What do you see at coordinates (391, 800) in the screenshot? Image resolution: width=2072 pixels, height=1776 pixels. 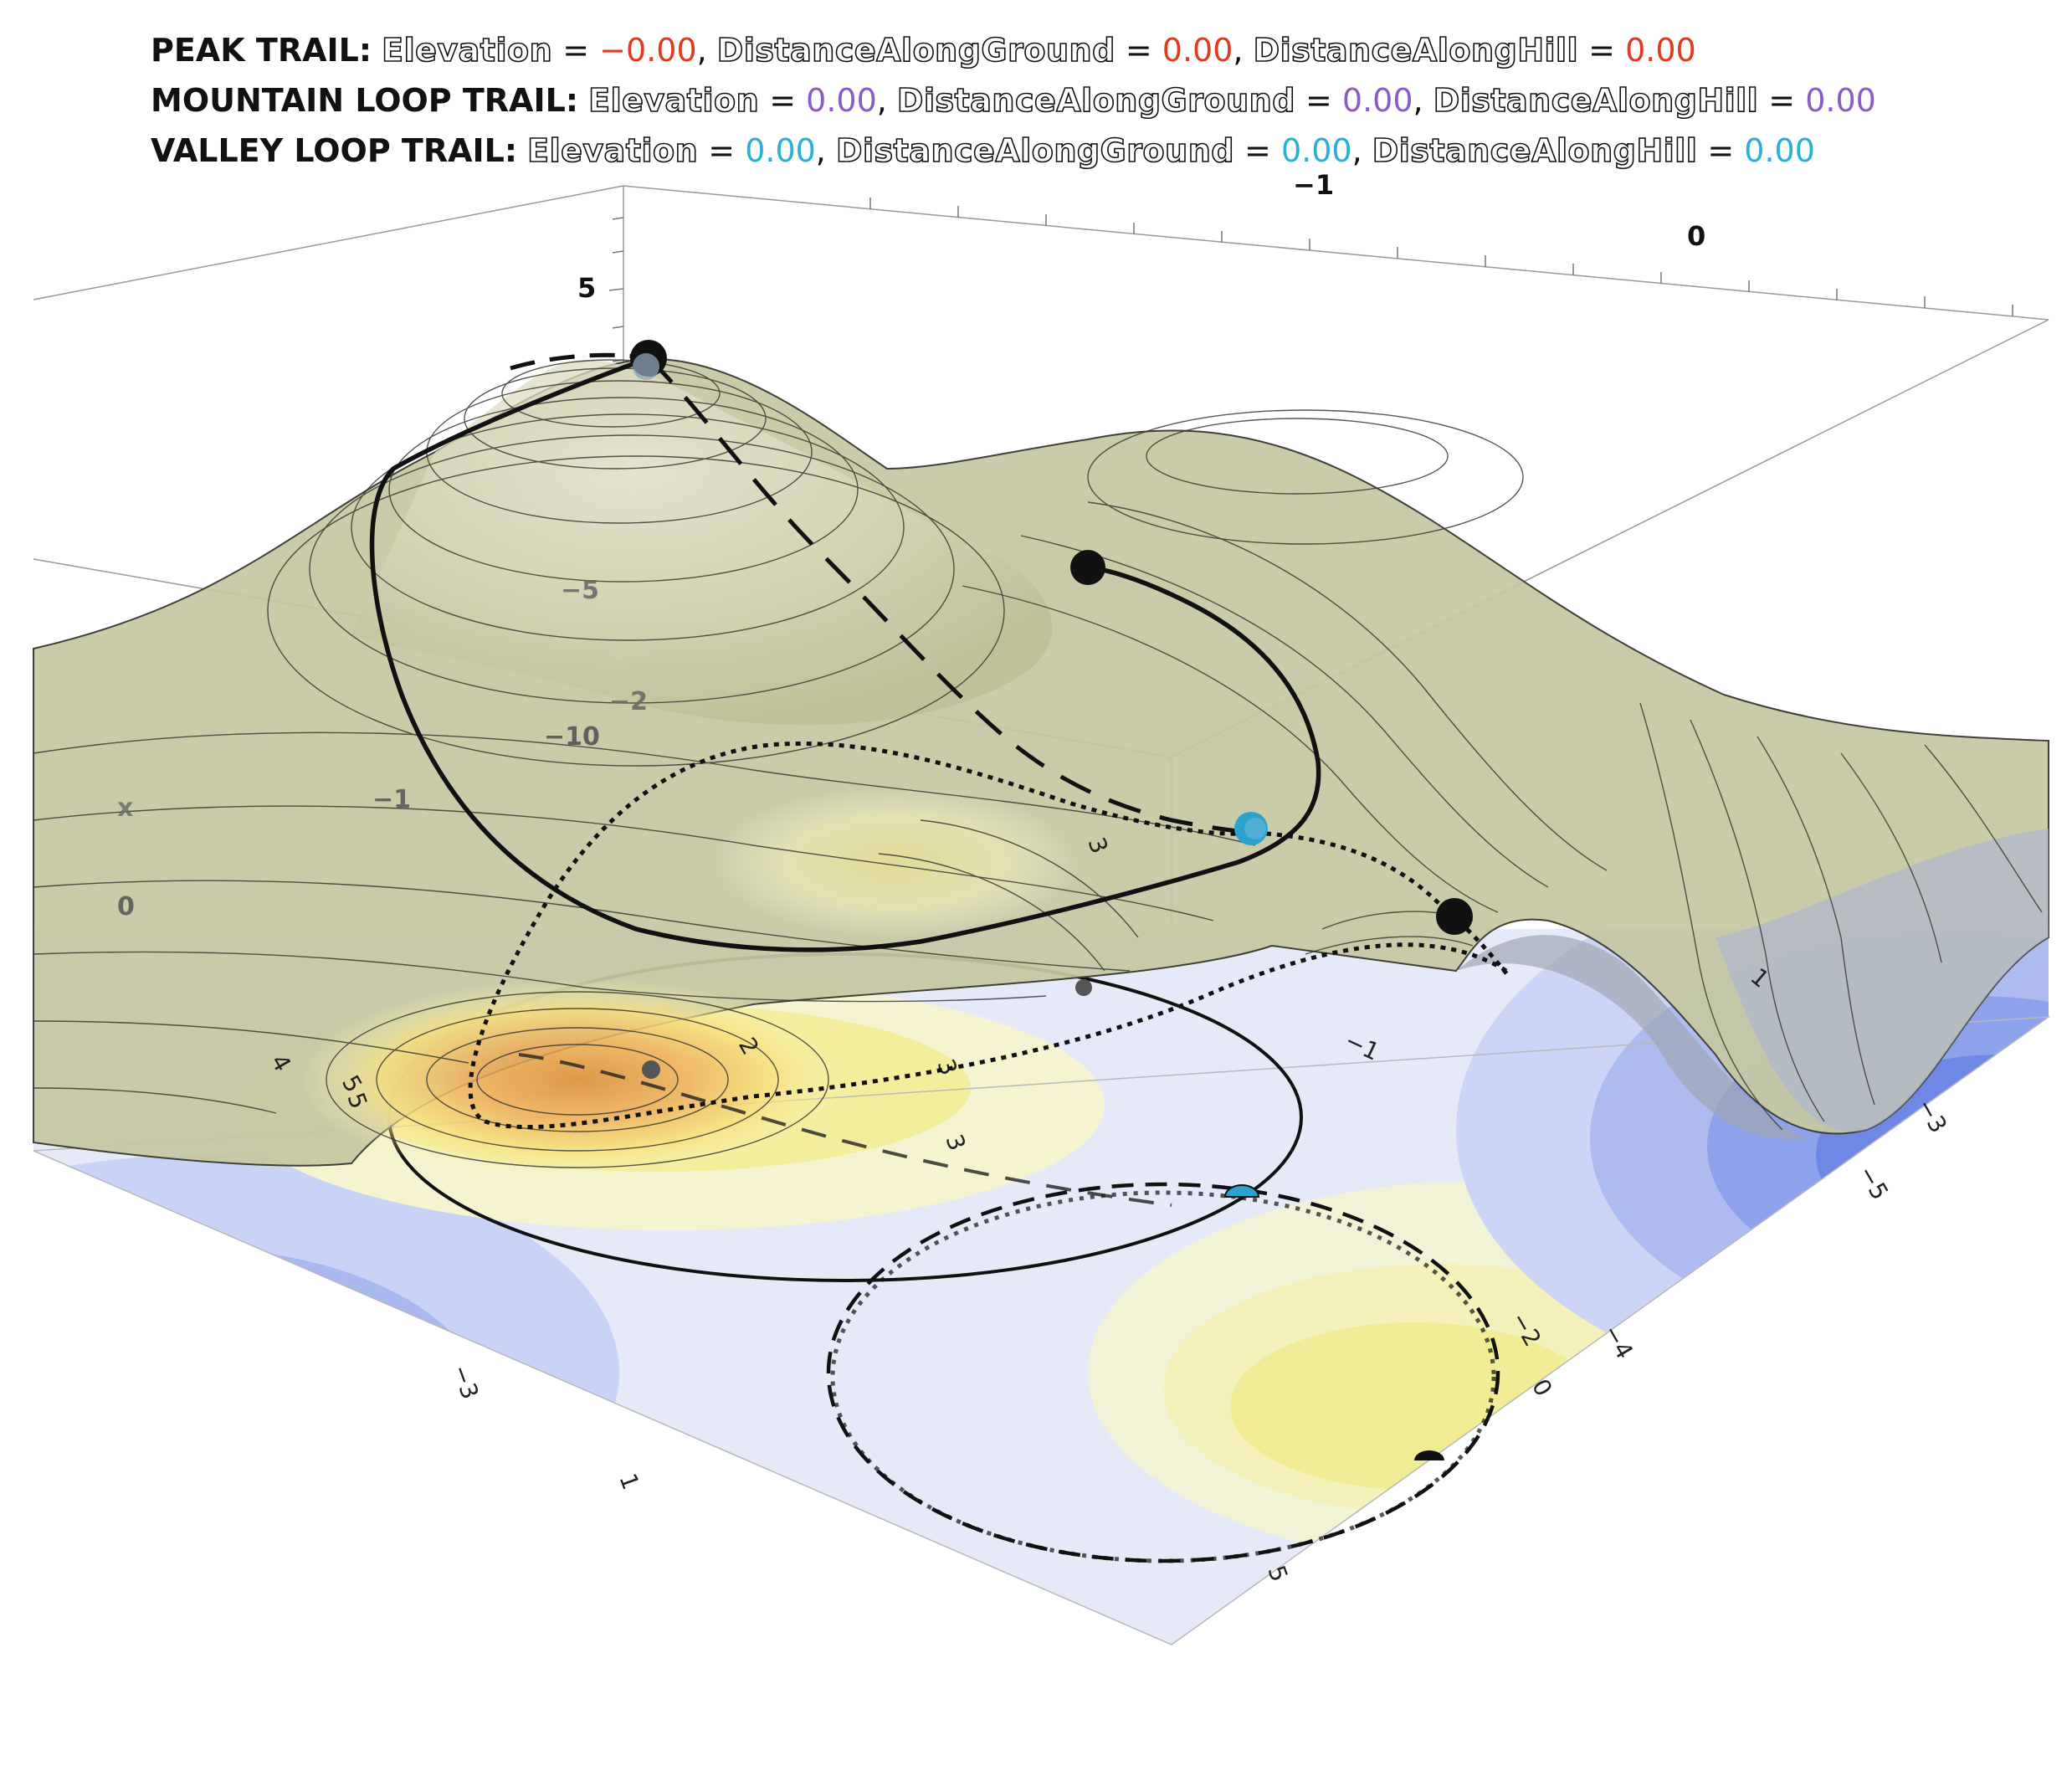 I see `x-axis-label-minus1: −1` at bounding box center [391, 800].